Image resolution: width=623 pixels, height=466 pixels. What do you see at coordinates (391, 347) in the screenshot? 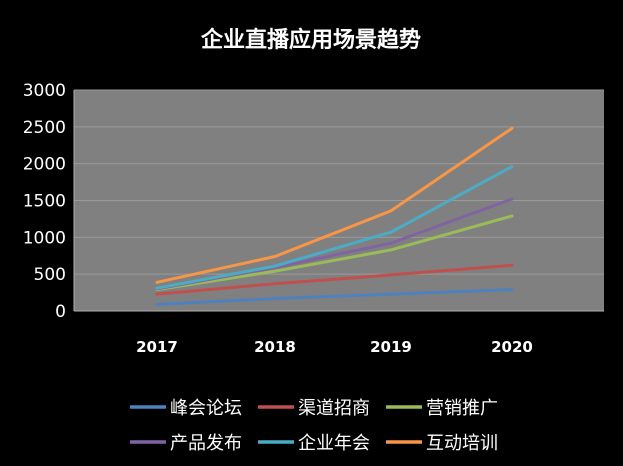
I see `x-tick-label: 2019` at bounding box center [391, 347].